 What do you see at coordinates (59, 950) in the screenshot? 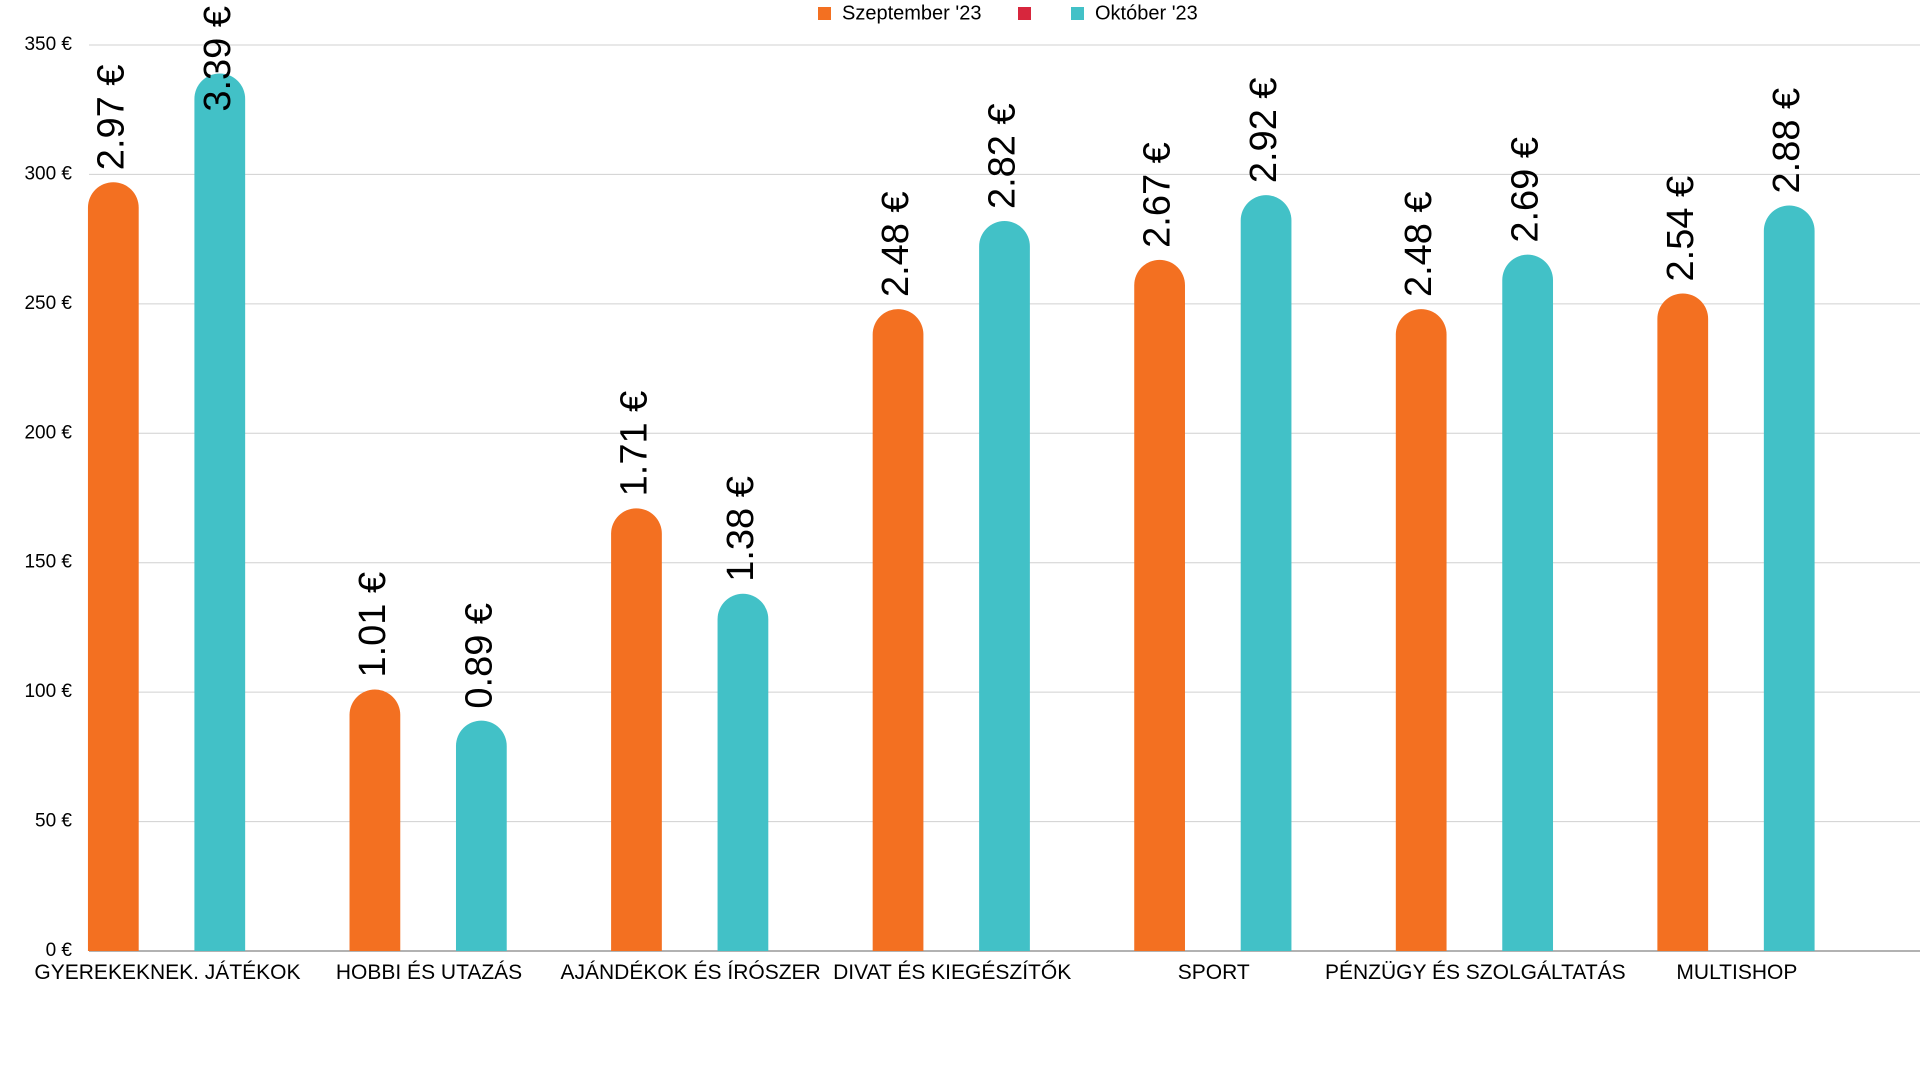
I see `y-tick-label: 0 €` at bounding box center [59, 950].